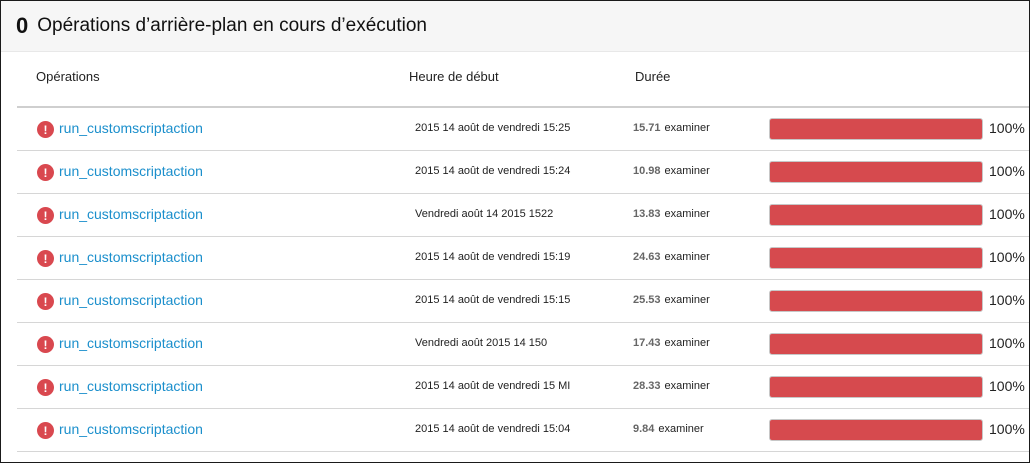  What do you see at coordinates (454, 76) in the screenshot?
I see `column-header-start: Heure de début` at bounding box center [454, 76].